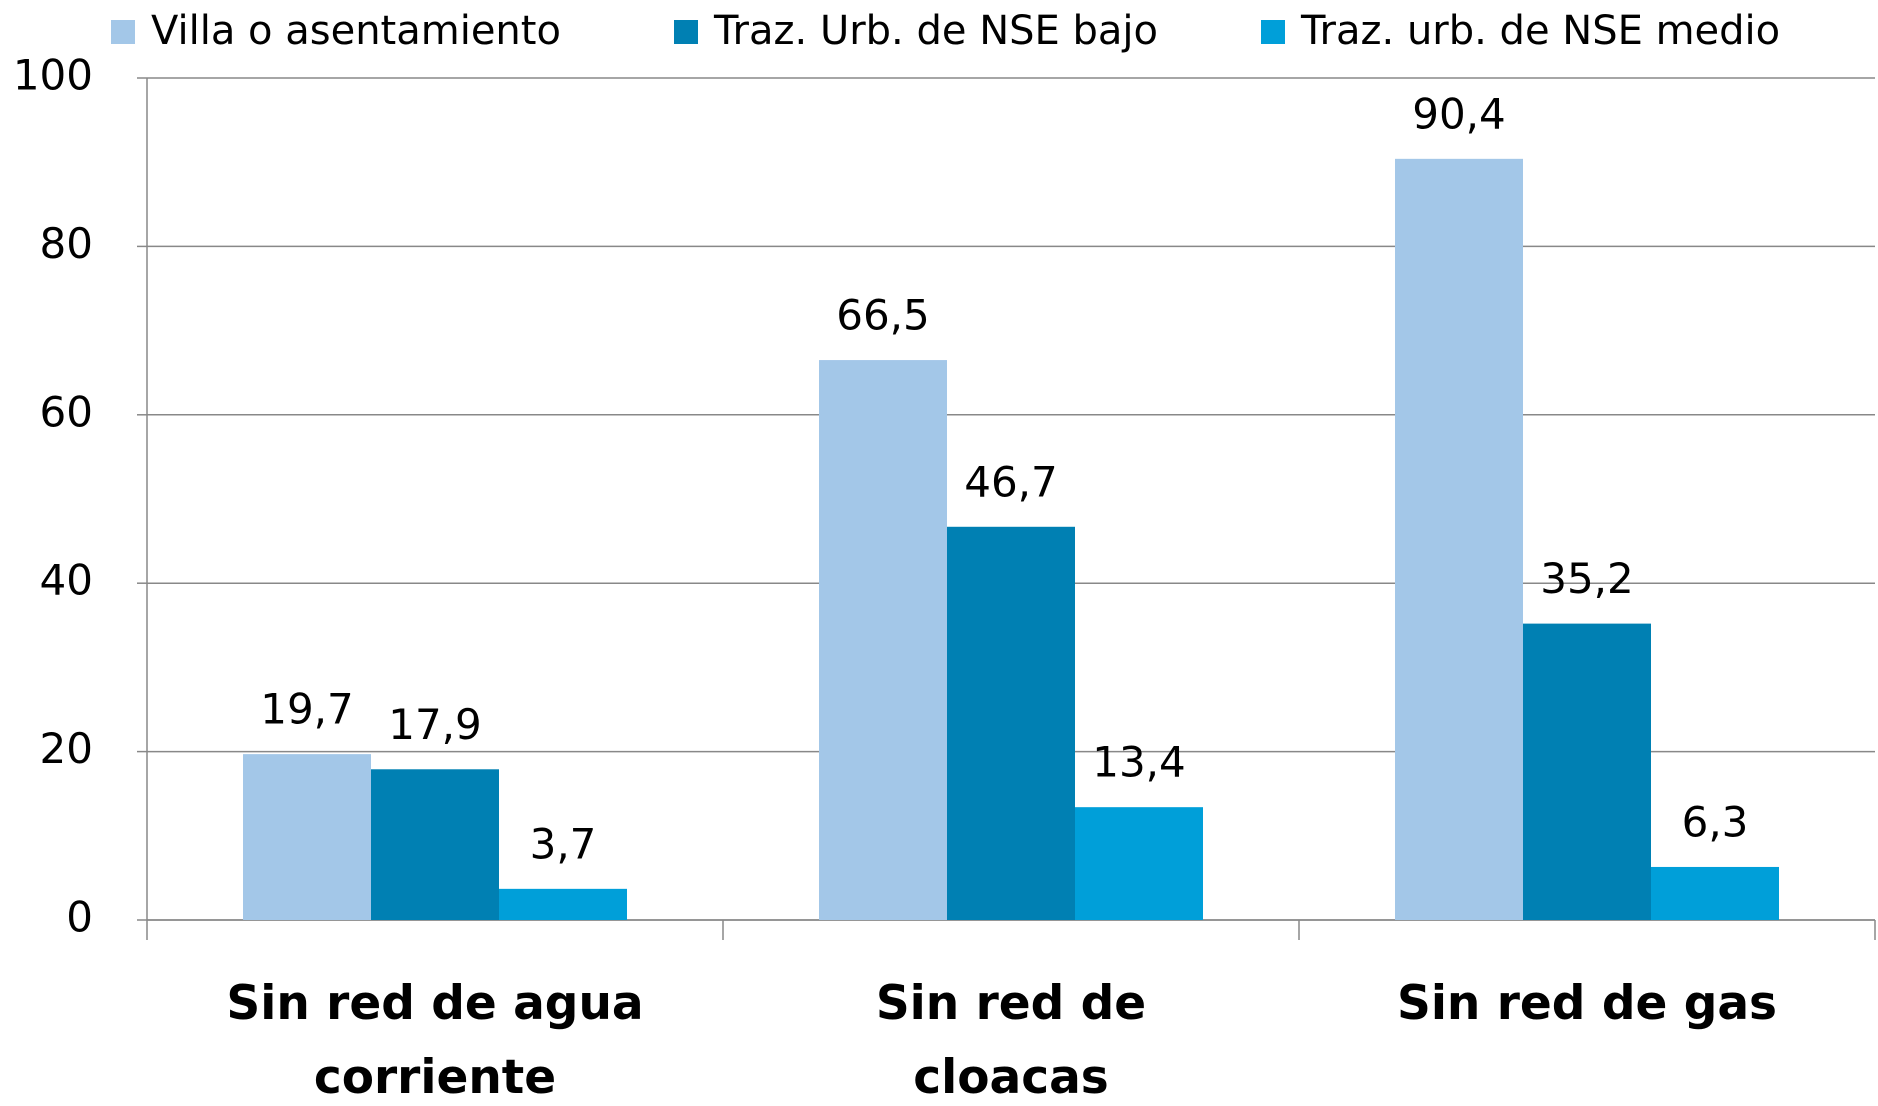  I want to click on y-tick-label: 60, so click(66, 411).